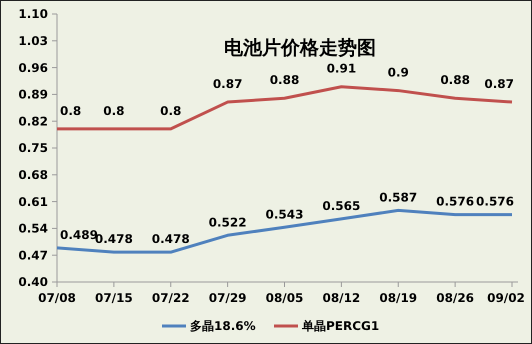 Image resolution: width=532 pixels, height=344 pixels. What do you see at coordinates (33, 175) in the screenshot?
I see `y-tick-label: 0.68` at bounding box center [33, 175].